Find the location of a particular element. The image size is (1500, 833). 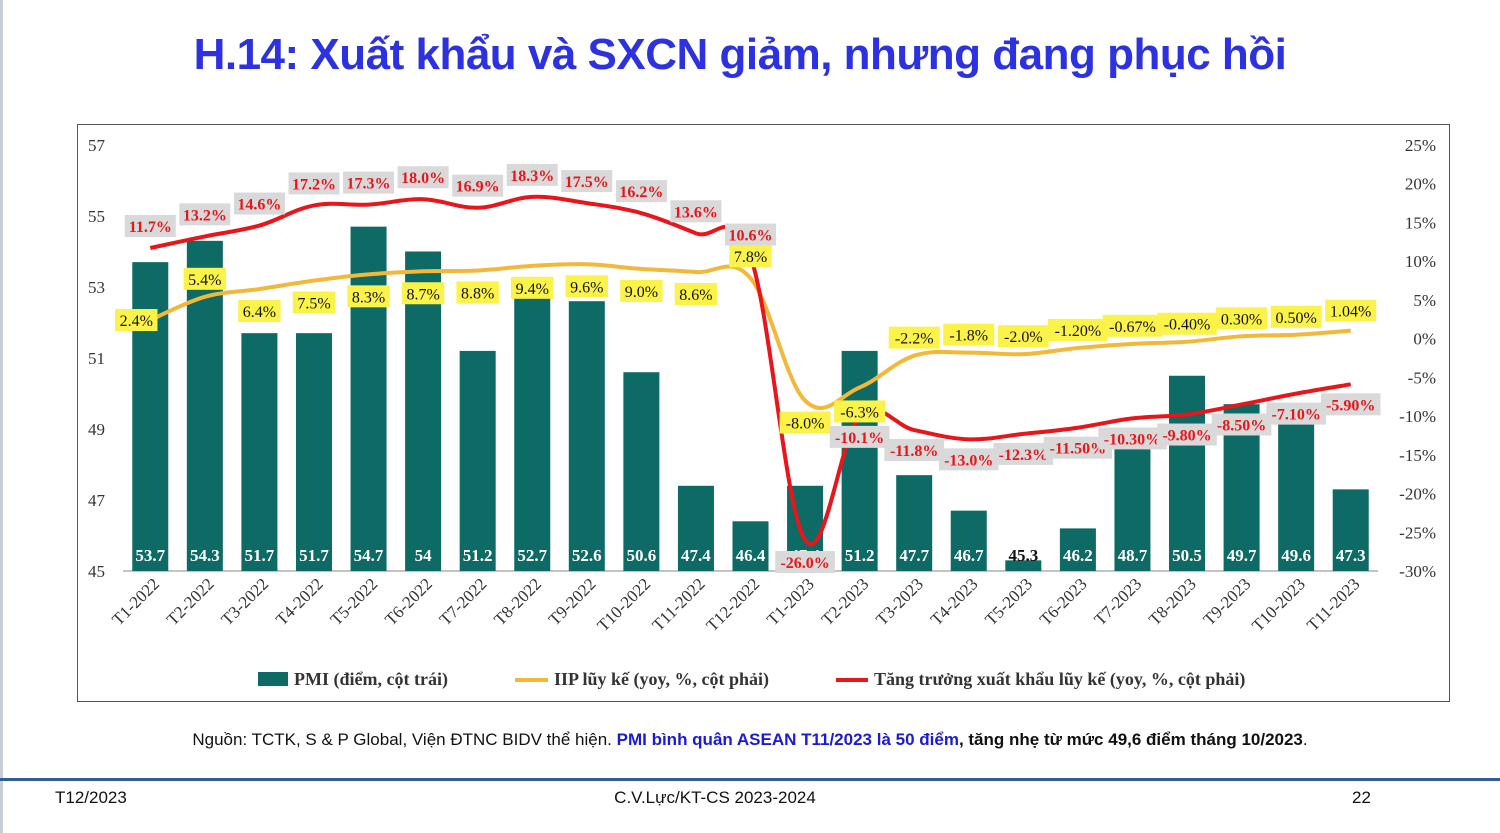

legend-pmi-label: PMI (điểm, cột trái) is located at coordinates (371, 679).